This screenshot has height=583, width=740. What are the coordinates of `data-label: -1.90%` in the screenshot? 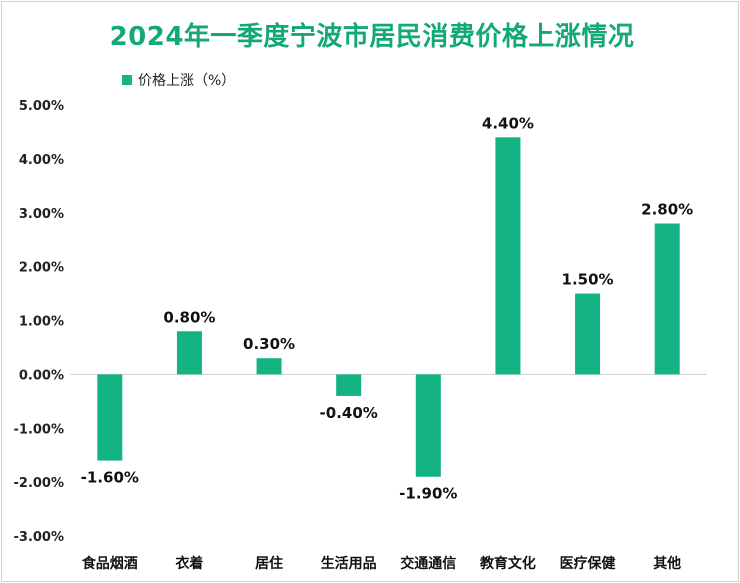 It's located at (428, 494).